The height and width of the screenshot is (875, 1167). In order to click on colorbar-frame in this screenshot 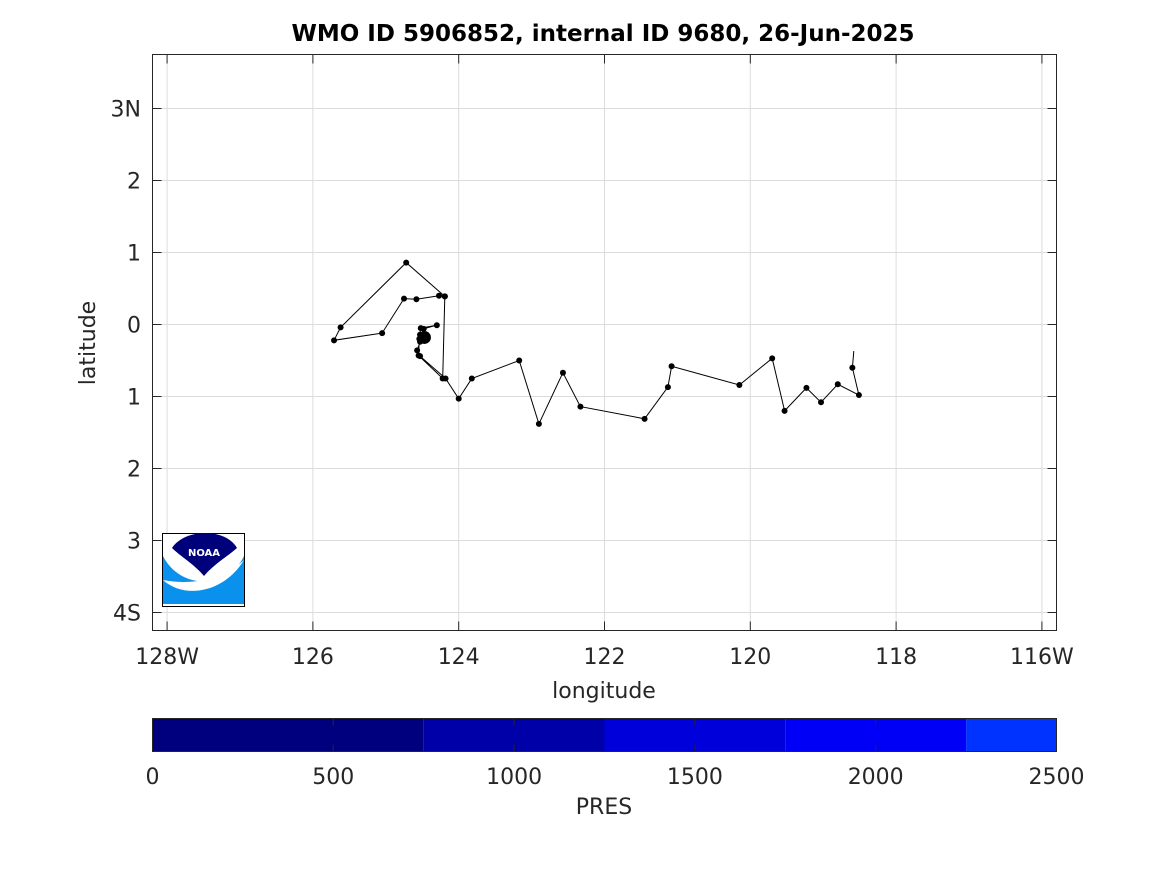, I will do `click(604, 735)`.